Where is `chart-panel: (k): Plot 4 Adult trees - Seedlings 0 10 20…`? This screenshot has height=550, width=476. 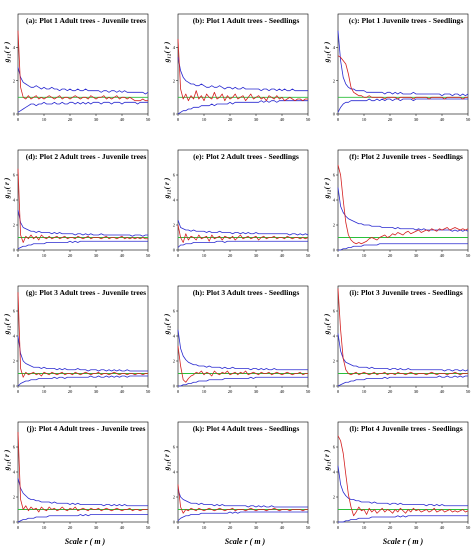
chart-panel: (k): Plot 4 Adult trees - Seedlings 0 10 20… is located at coordinates (236, 475).